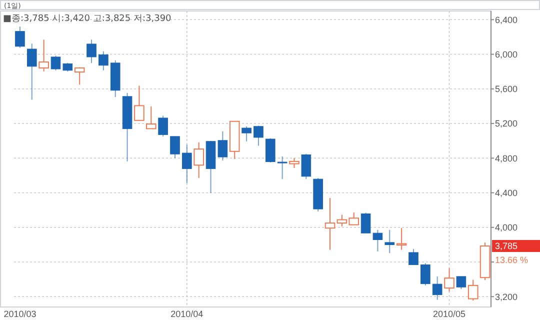  Describe the element at coordinates (506, 89) in the screenshot. I see `y-tick-label: 5,600` at that location.